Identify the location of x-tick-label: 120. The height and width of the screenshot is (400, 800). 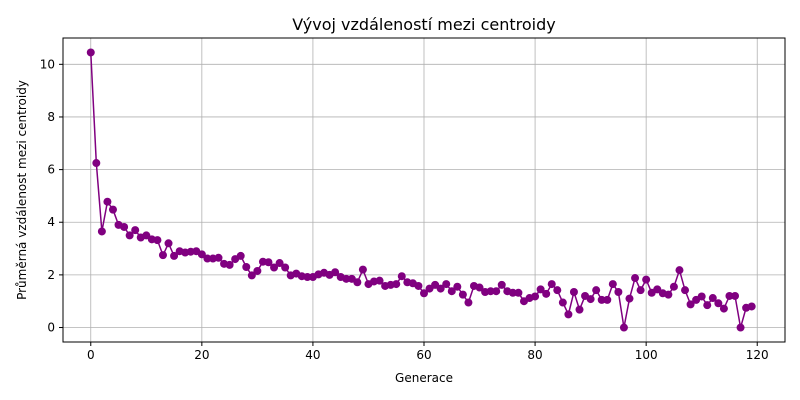
(757, 355).